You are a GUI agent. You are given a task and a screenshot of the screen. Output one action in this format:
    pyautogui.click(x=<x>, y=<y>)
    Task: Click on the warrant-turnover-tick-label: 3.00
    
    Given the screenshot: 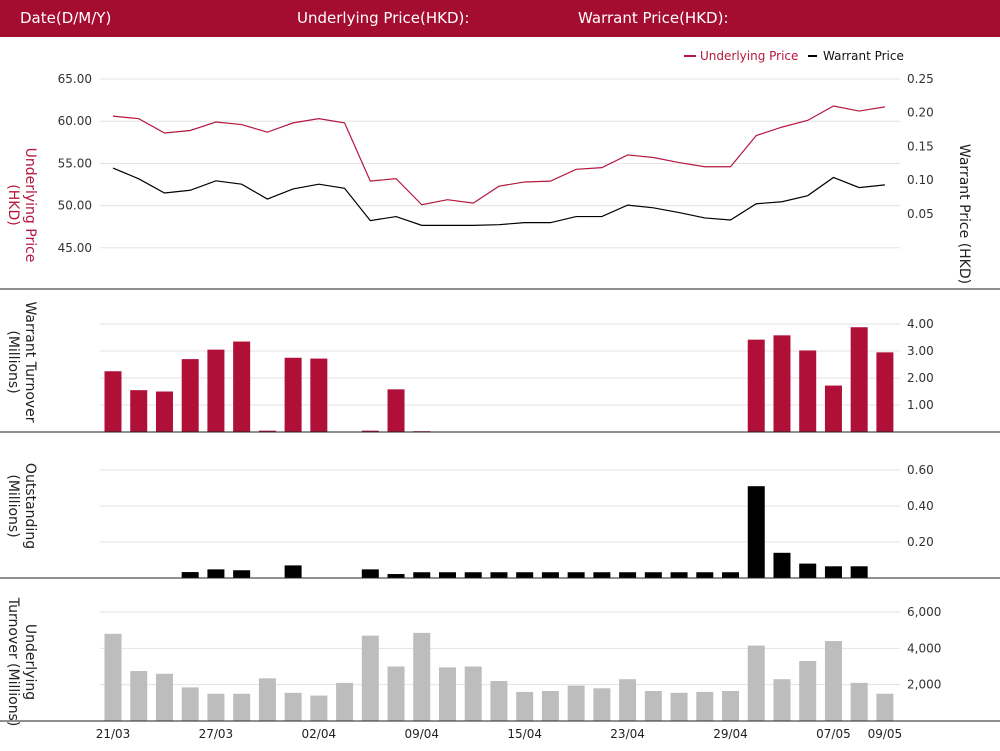 What is the action you would take?
    pyautogui.click(x=920, y=351)
    